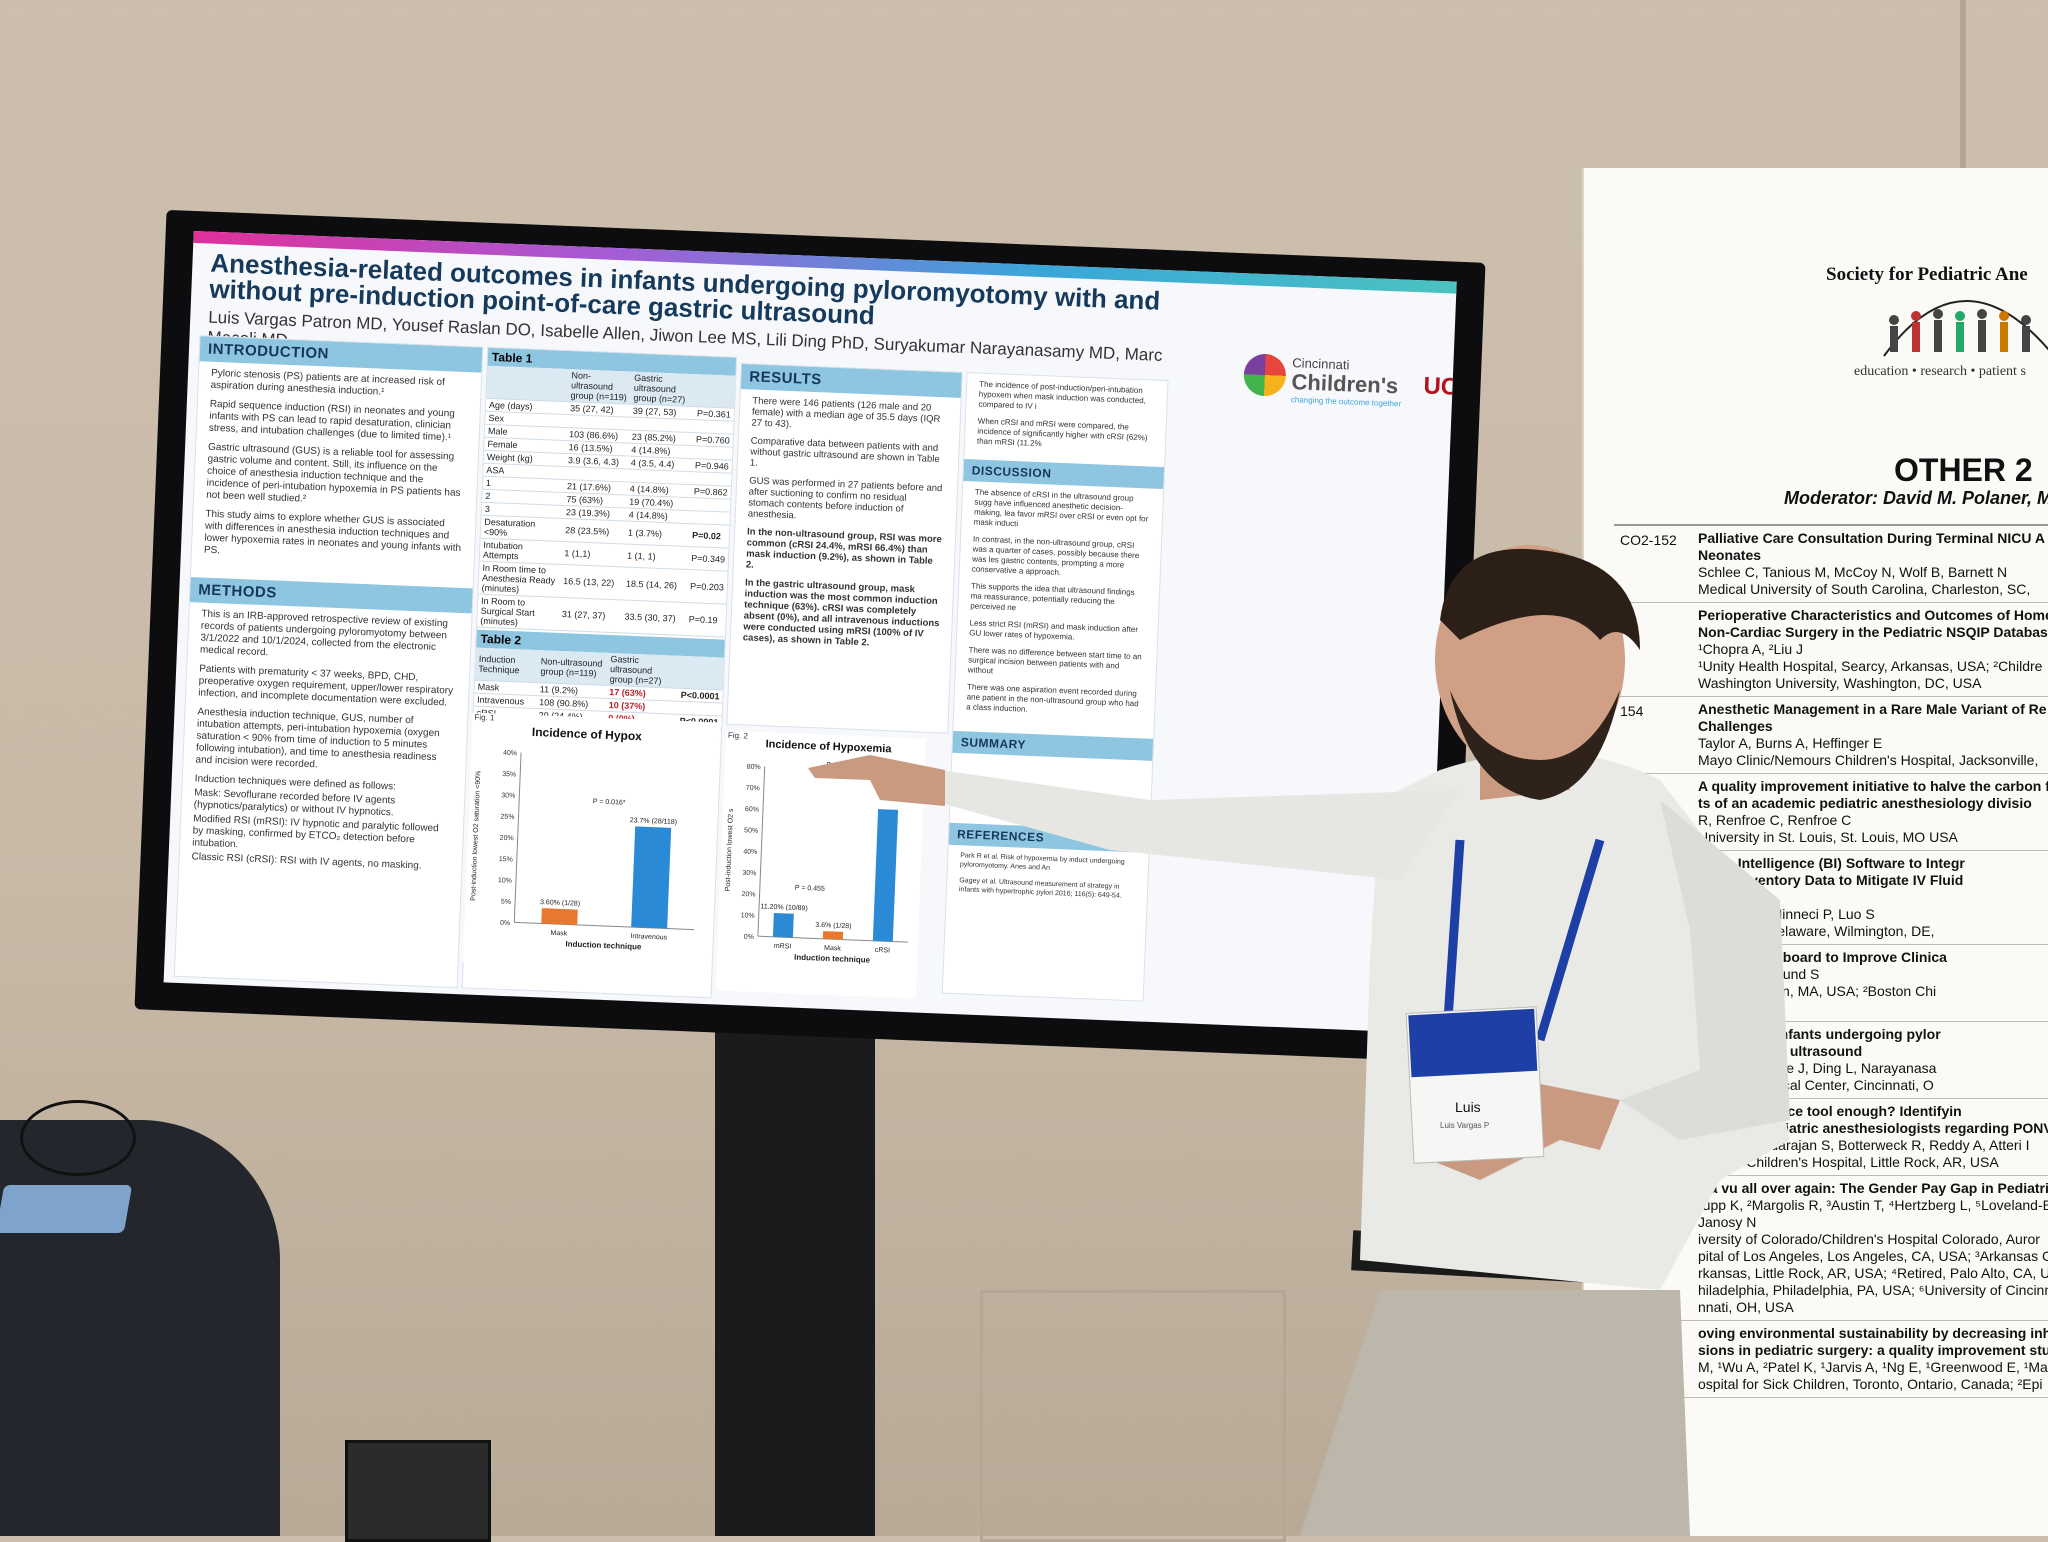 The width and height of the screenshot is (2048, 1542). I want to click on agenda-title: utcomes in infants undergoing pylor, so click(1819, 1034).